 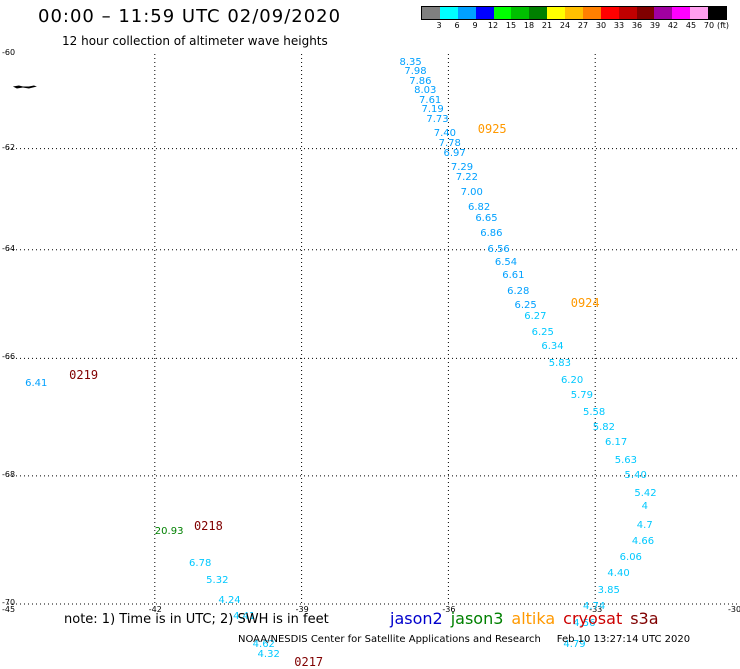 What do you see at coordinates (635, 475) in the screenshot?
I see `wave-height-reading: 5.40` at bounding box center [635, 475].